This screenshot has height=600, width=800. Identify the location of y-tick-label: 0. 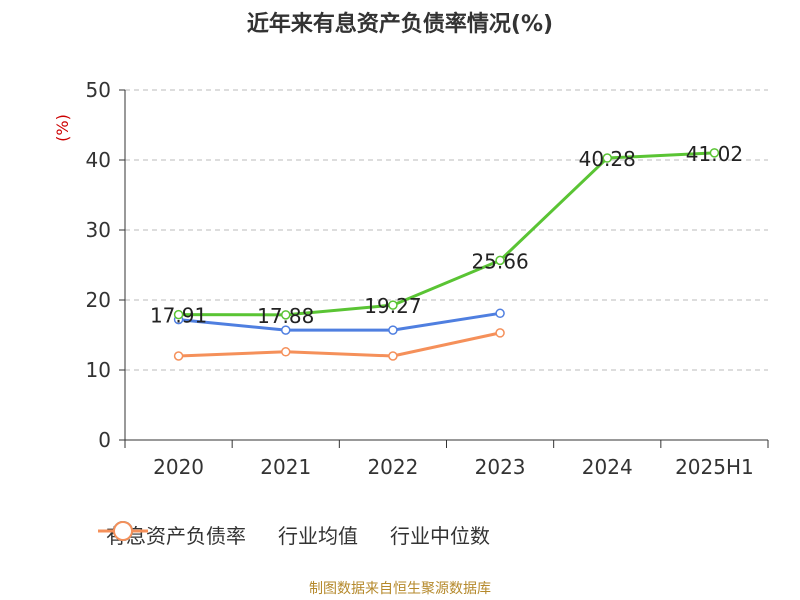
(104, 440).